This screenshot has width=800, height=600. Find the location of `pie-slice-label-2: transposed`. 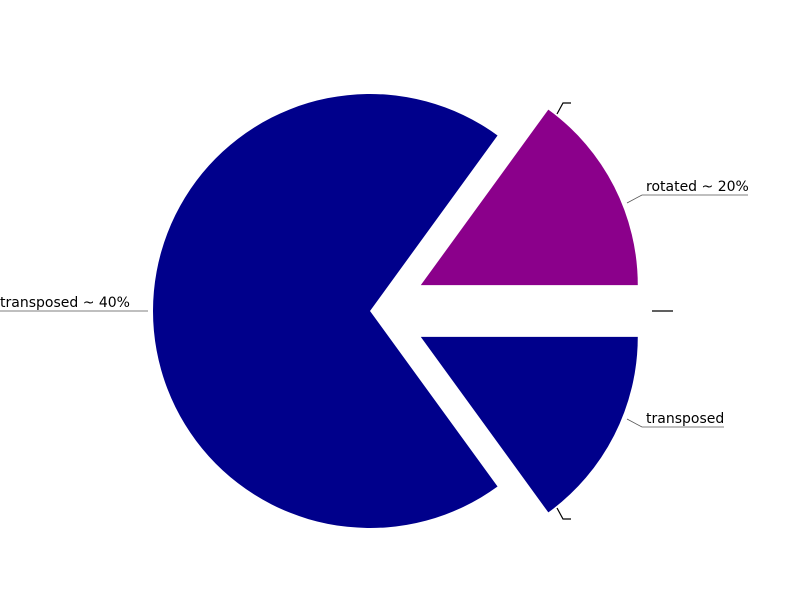

pie-slice-label-2: transposed is located at coordinates (685, 419).